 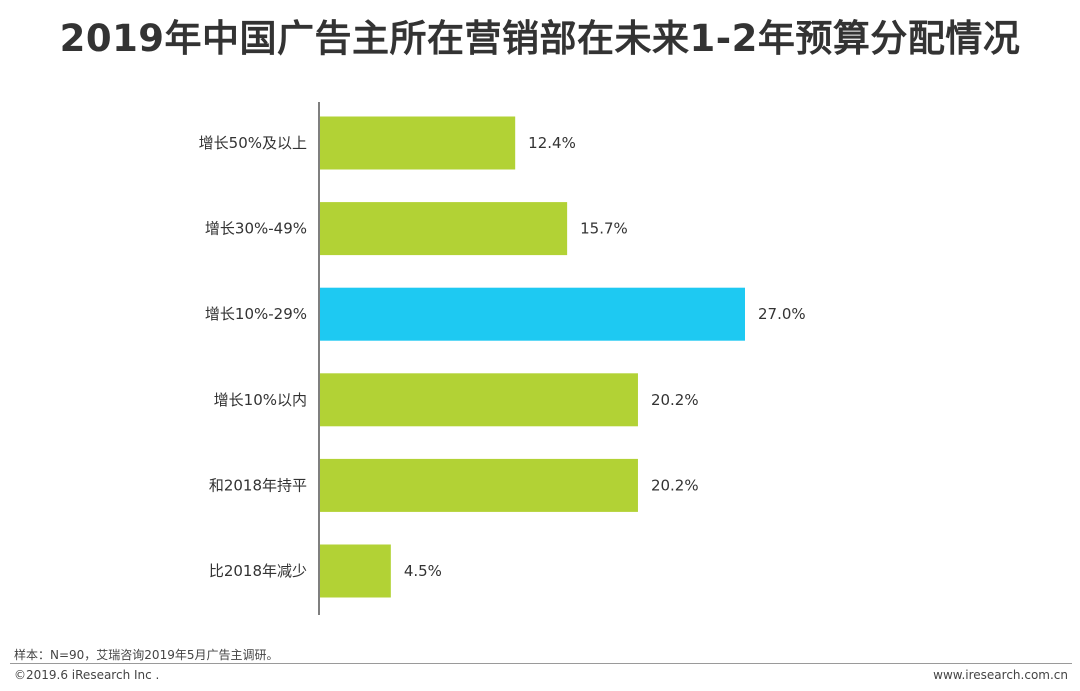 I want to click on category-label-1: 增长50%及以上, so click(x=253, y=143).